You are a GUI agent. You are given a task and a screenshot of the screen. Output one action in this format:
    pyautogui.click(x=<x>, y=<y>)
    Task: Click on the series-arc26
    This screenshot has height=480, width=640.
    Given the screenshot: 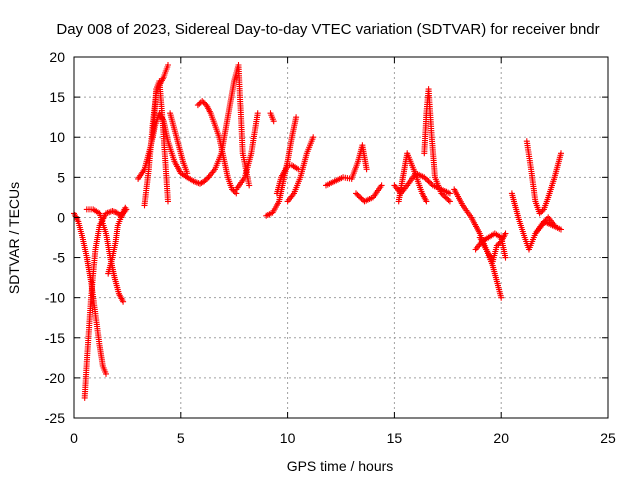 What is the action you would take?
    pyautogui.click(x=543, y=177)
    